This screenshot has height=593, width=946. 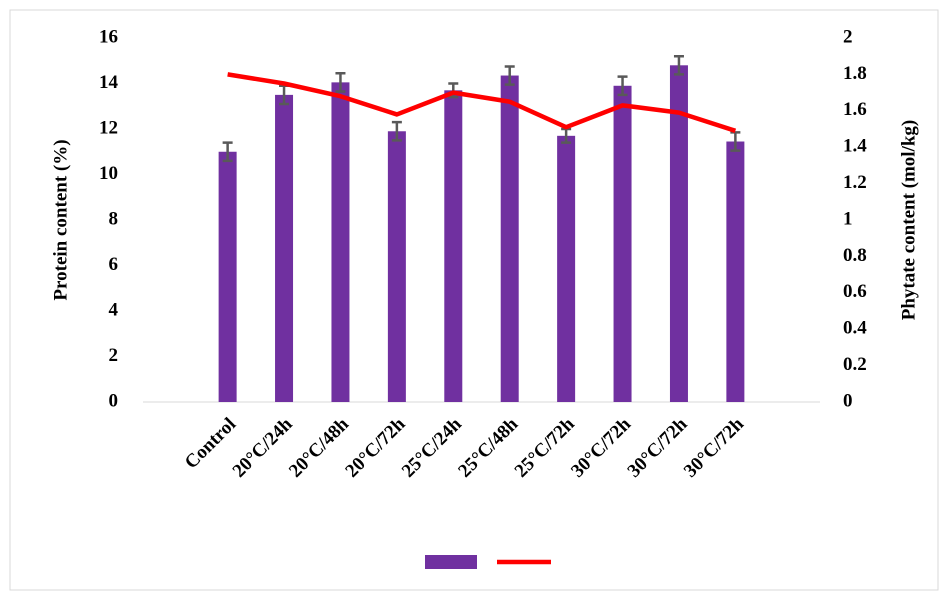 What do you see at coordinates (114, 218) in the screenshot?
I see `y-tick-label: 8` at bounding box center [114, 218].